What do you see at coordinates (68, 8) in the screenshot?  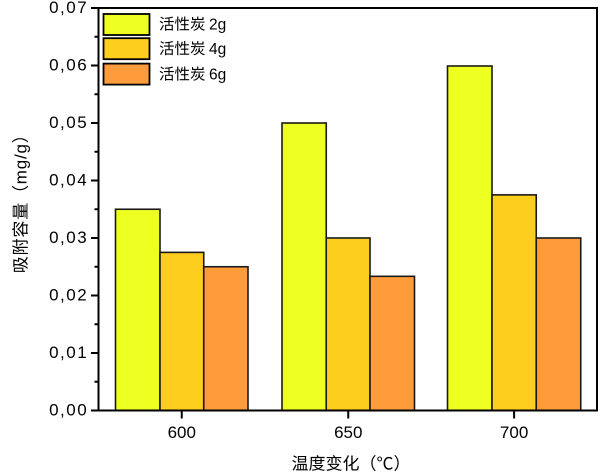 I see `svg-text: 0,07` at bounding box center [68, 8].